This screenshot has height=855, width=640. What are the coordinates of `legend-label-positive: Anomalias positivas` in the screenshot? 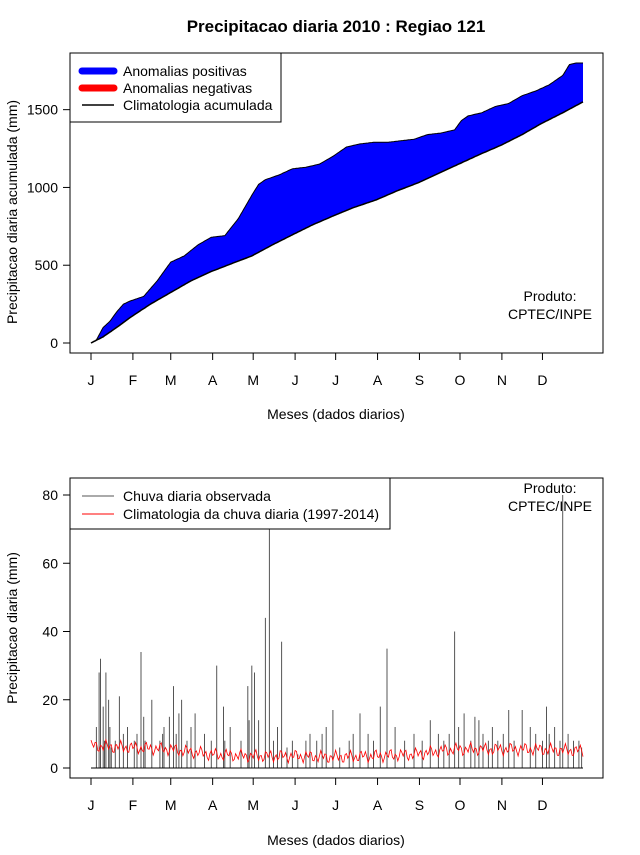 It's located at (185, 71).